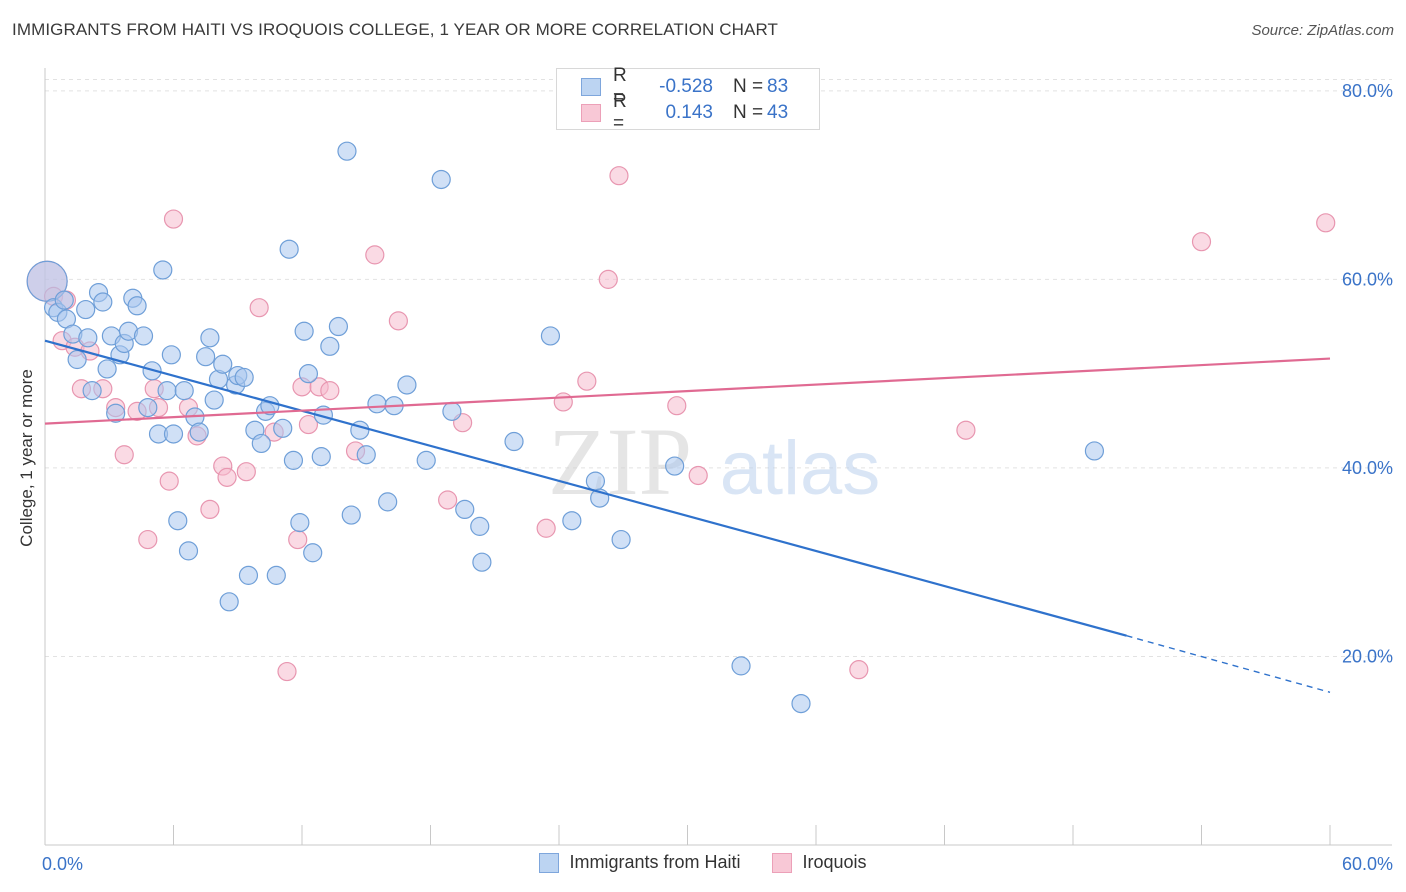  What do you see at coordinates (655, 862) in the screenshot?
I see `legend-label-haiti: Immigrants from Haiti` at bounding box center [655, 862].